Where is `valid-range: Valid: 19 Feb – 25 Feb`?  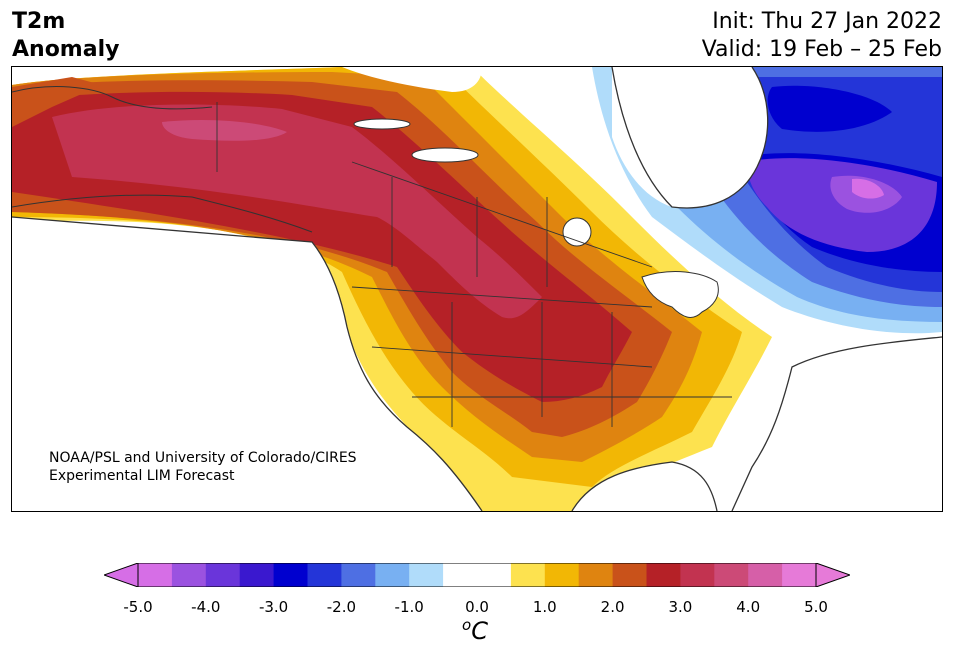 valid-range: Valid: 19 Feb – 25 Feb is located at coordinates (821, 49).